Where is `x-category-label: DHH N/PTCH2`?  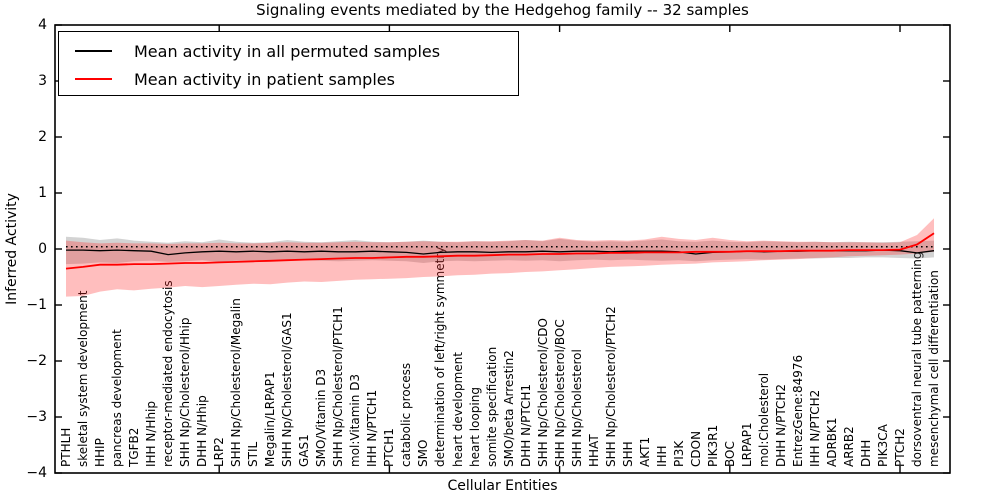 x-category-label: DHH N/PTCH2 is located at coordinates (780, 425).